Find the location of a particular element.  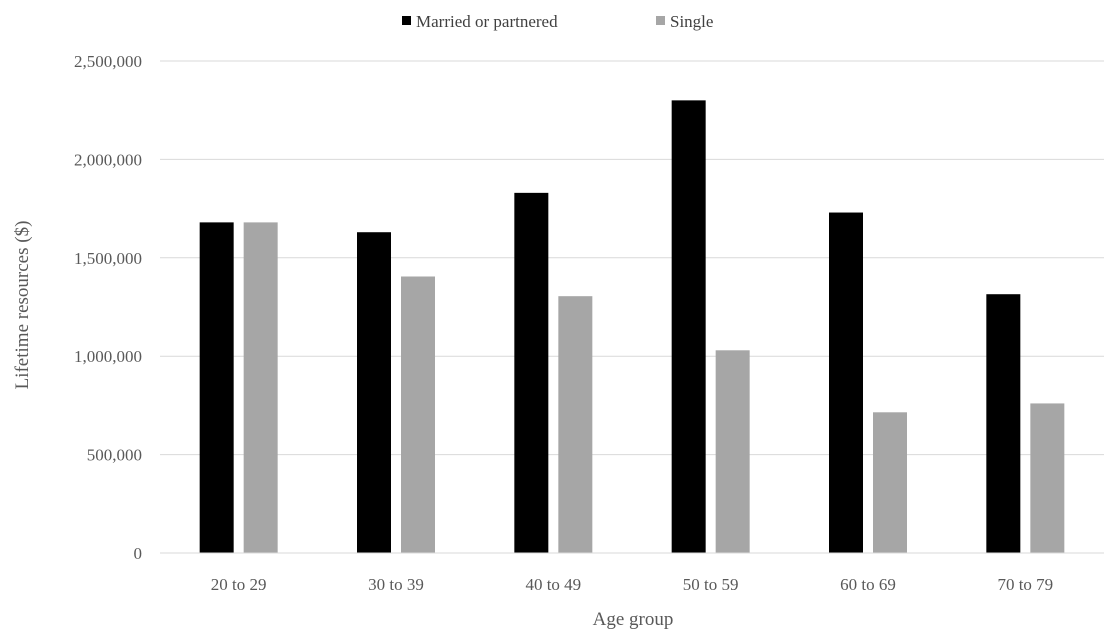

x-tick-label: 50 to 59 is located at coordinates (711, 584).